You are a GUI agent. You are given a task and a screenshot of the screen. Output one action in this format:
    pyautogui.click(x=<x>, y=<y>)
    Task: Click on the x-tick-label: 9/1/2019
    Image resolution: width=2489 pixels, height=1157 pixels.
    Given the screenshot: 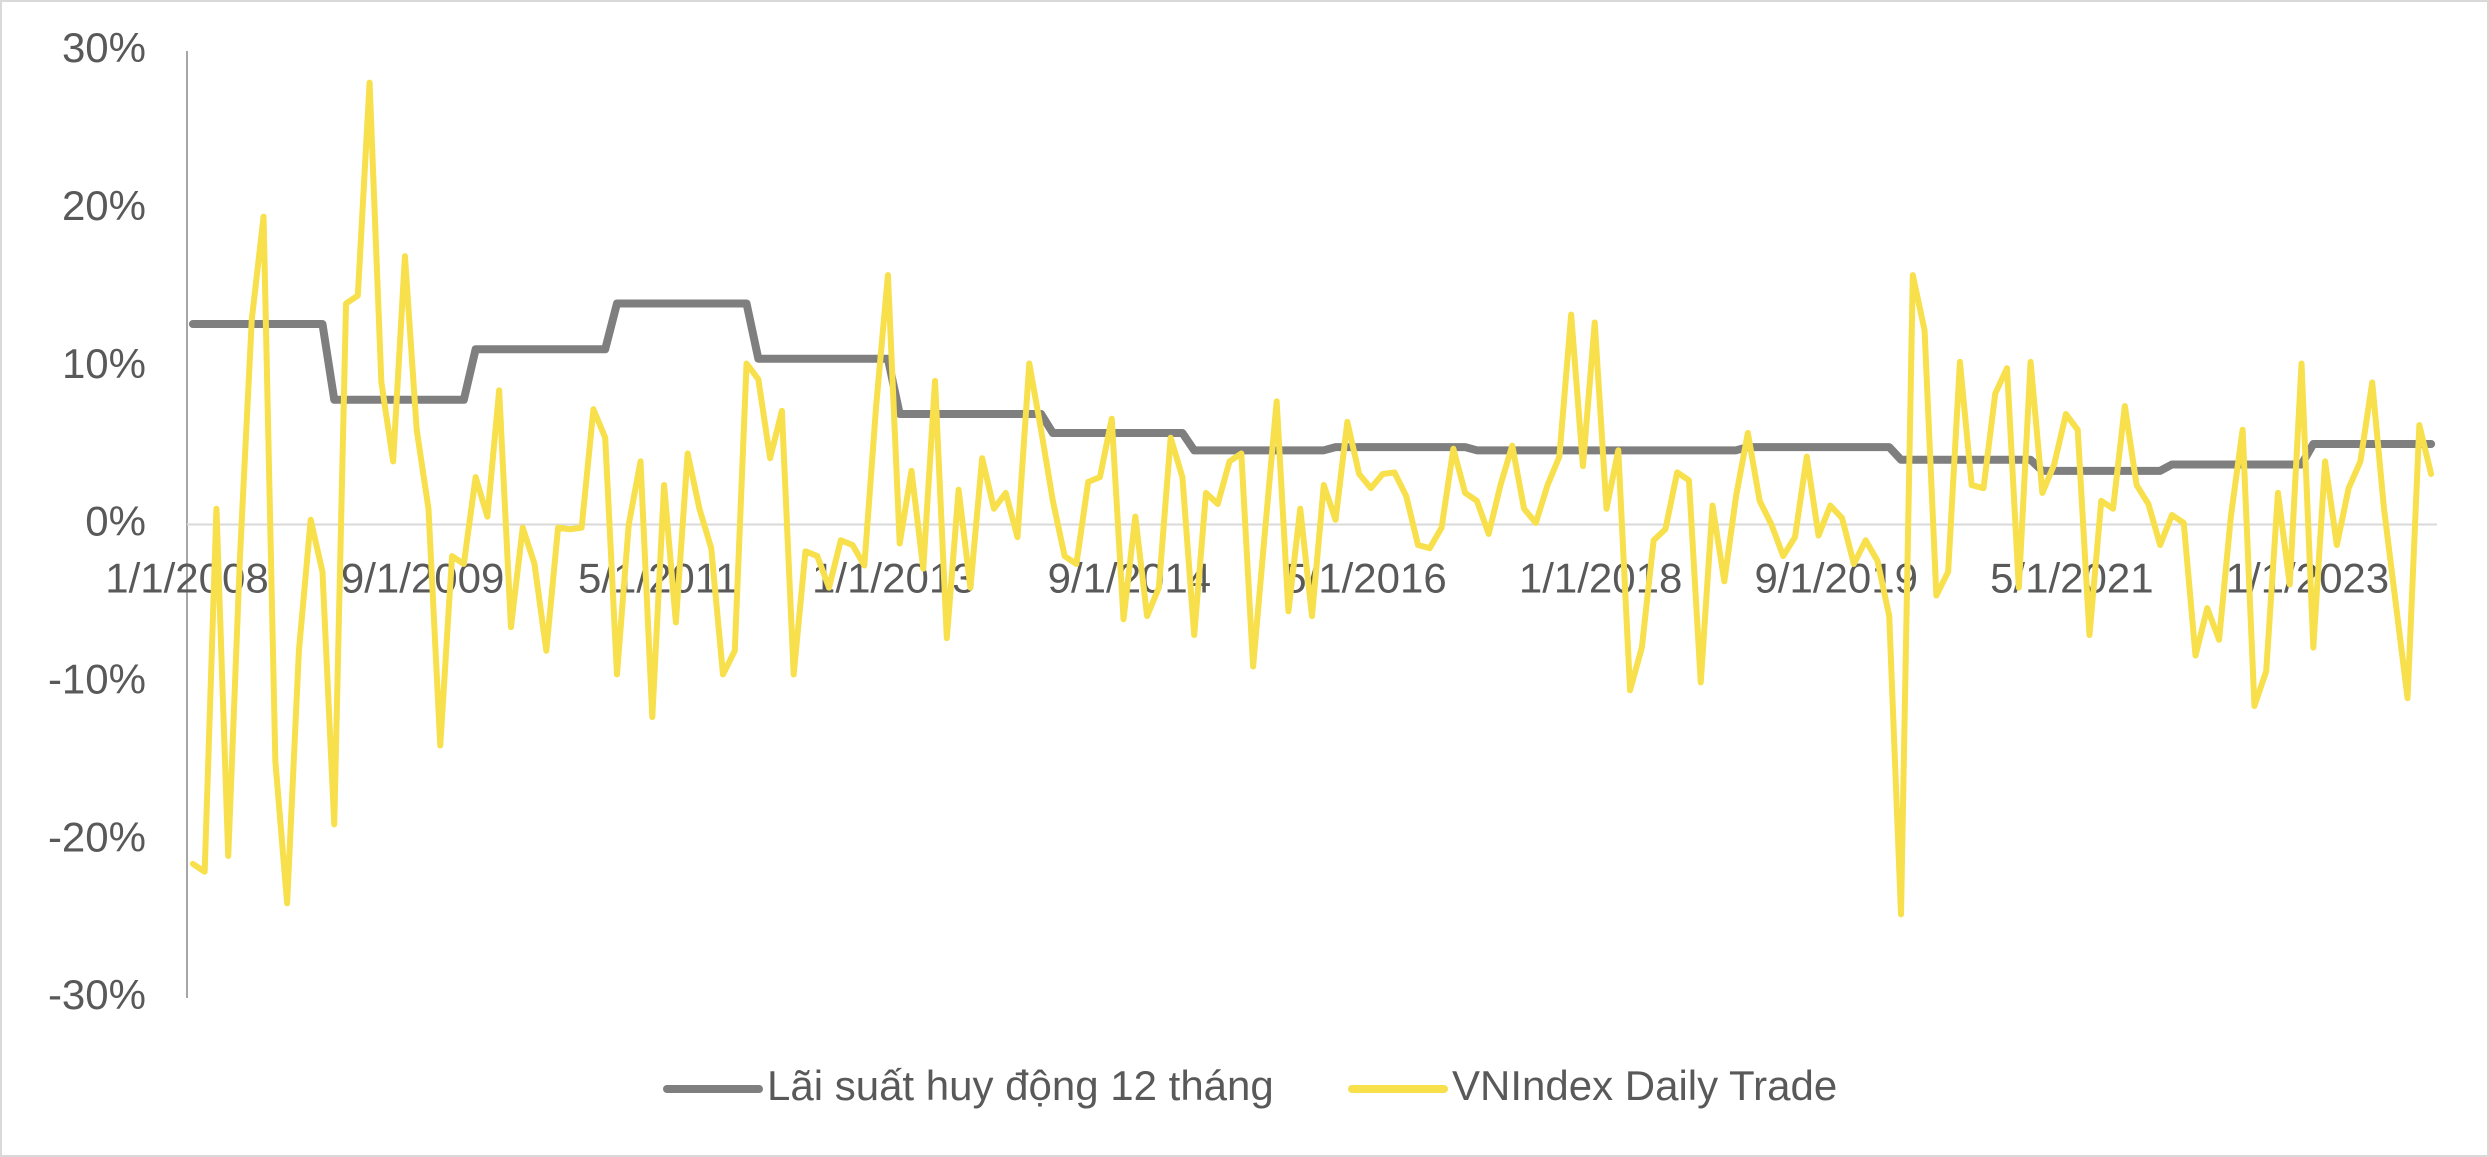 What is the action you would take?
    pyautogui.click(x=1836, y=578)
    